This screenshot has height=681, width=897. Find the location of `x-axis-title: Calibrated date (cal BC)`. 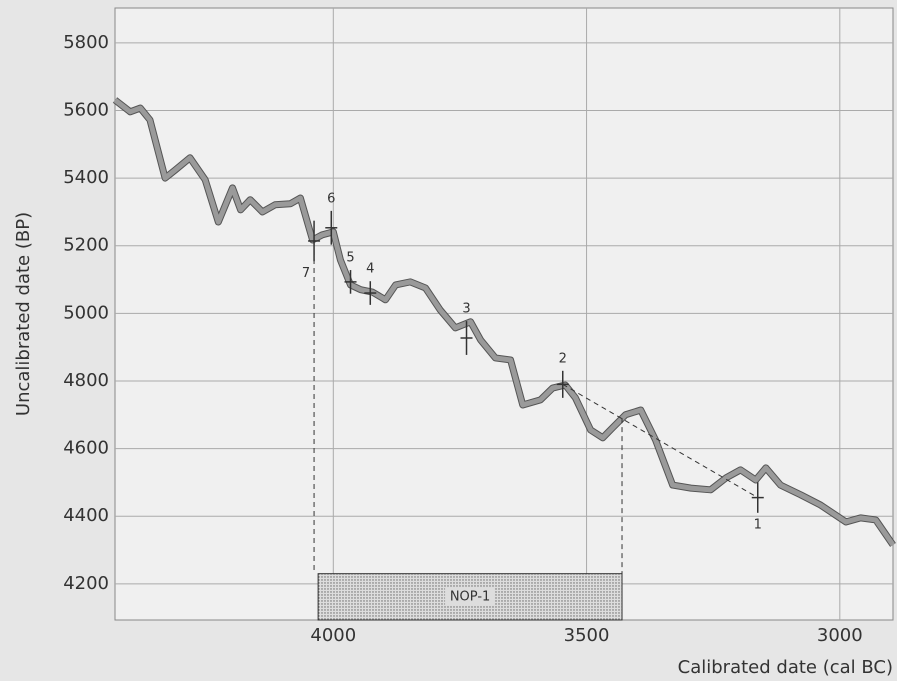

x-axis-title: Calibrated date (cal BC) is located at coordinates (785, 667).